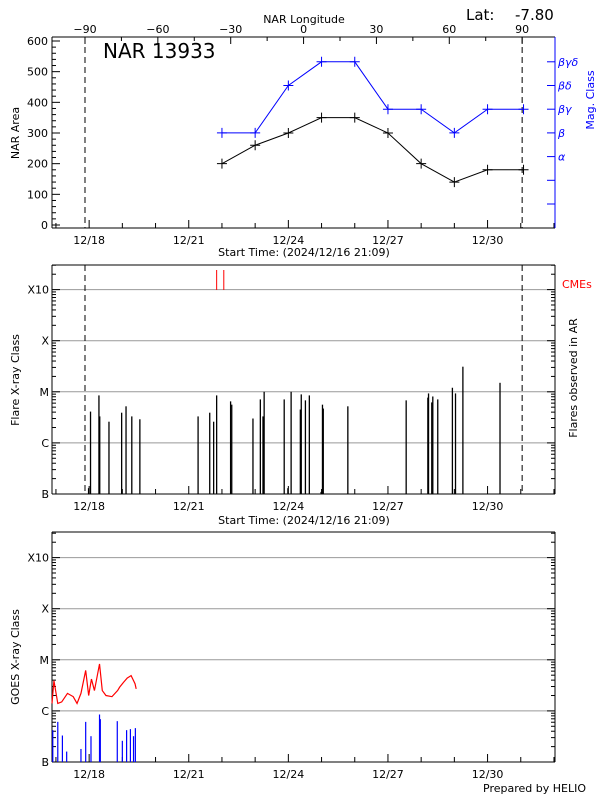  What do you see at coordinates (372, 97) in the screenshot?
I see `mag-class-line` at bounding box center [372, 97].